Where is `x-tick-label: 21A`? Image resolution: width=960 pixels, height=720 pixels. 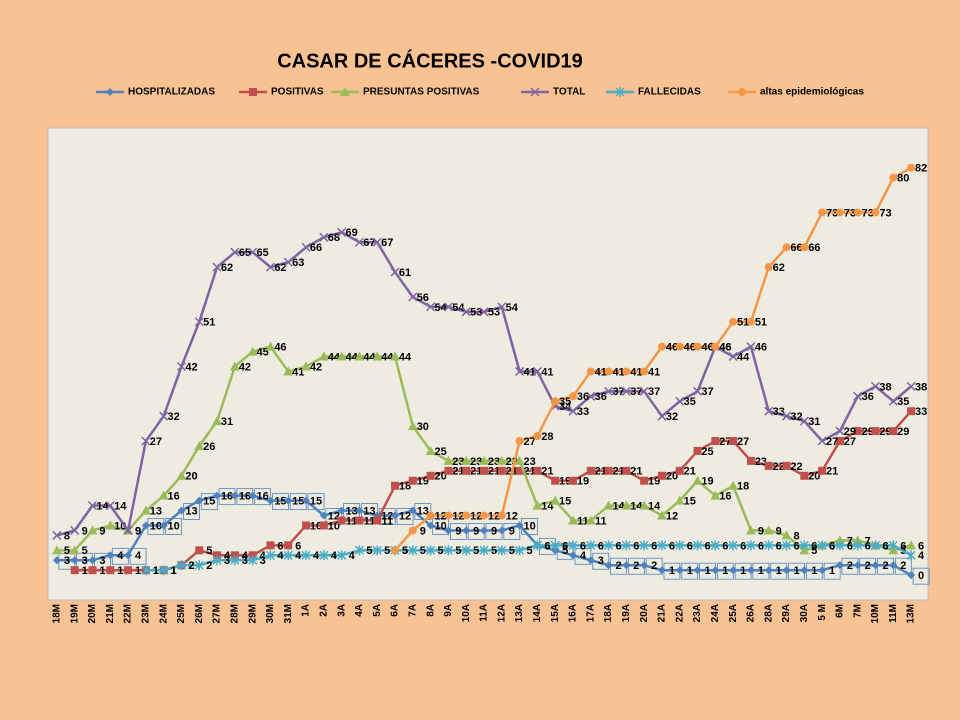 x-tick-label: 21A is located at coordinates (662, 613).